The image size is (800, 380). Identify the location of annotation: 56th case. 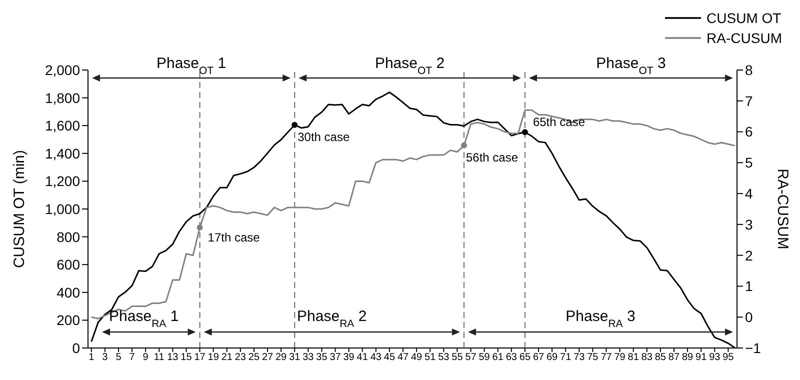
(492, 157).